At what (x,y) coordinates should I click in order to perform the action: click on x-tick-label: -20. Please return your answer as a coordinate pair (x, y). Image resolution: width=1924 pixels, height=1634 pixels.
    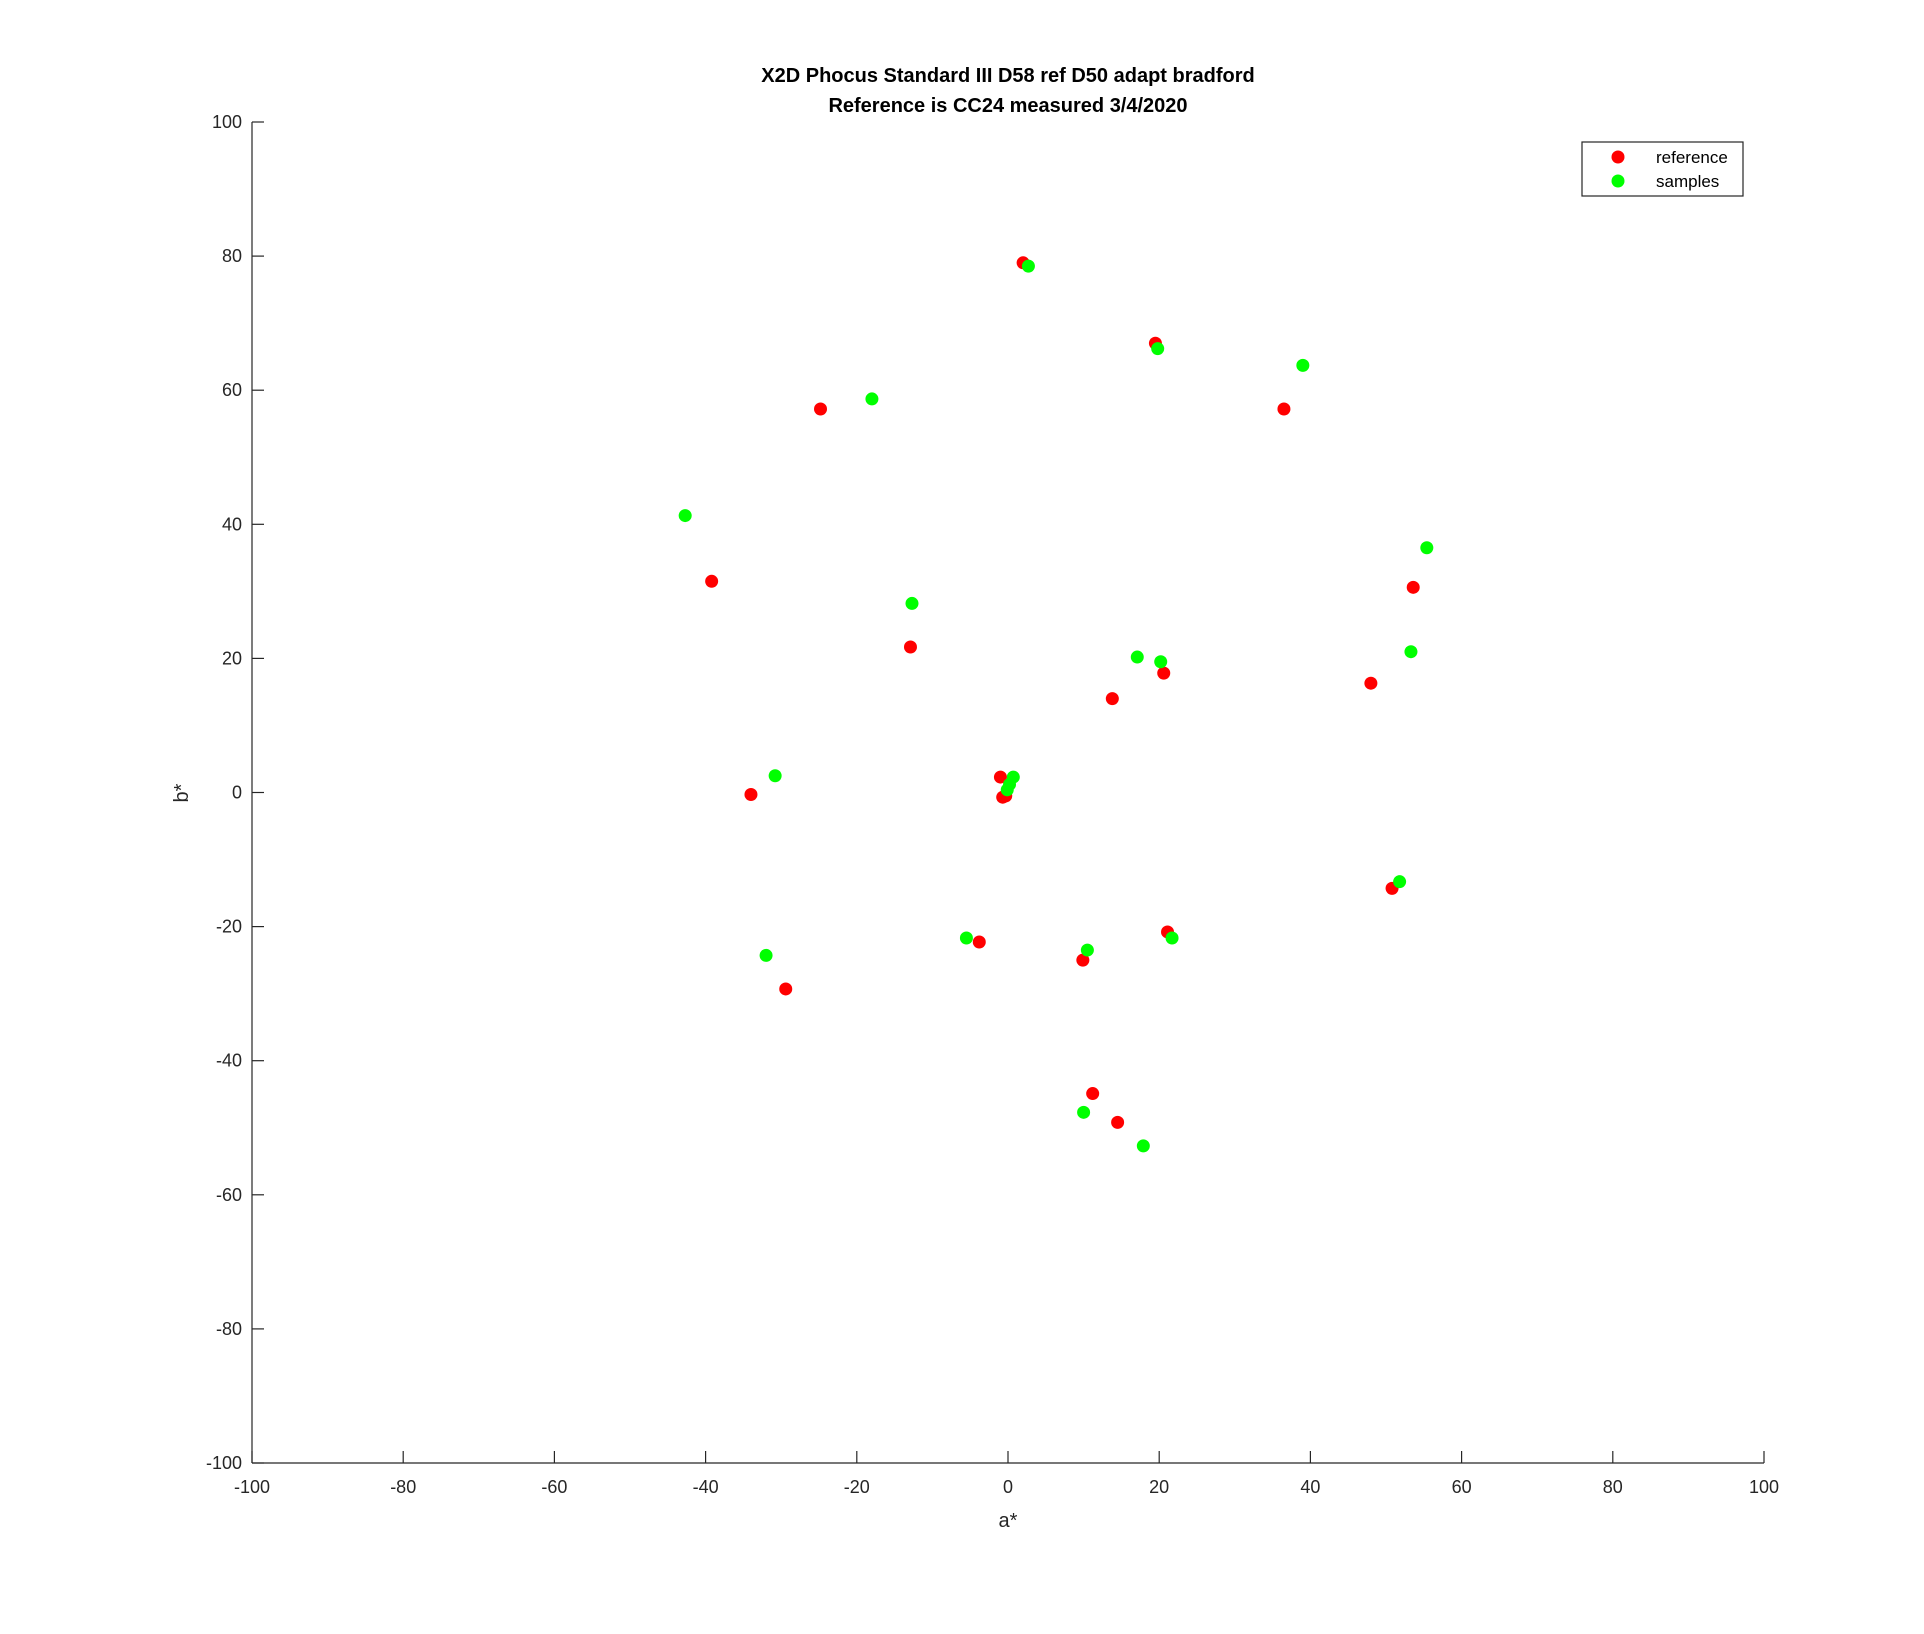
    Looking at the image, I should click on (857, 1487).